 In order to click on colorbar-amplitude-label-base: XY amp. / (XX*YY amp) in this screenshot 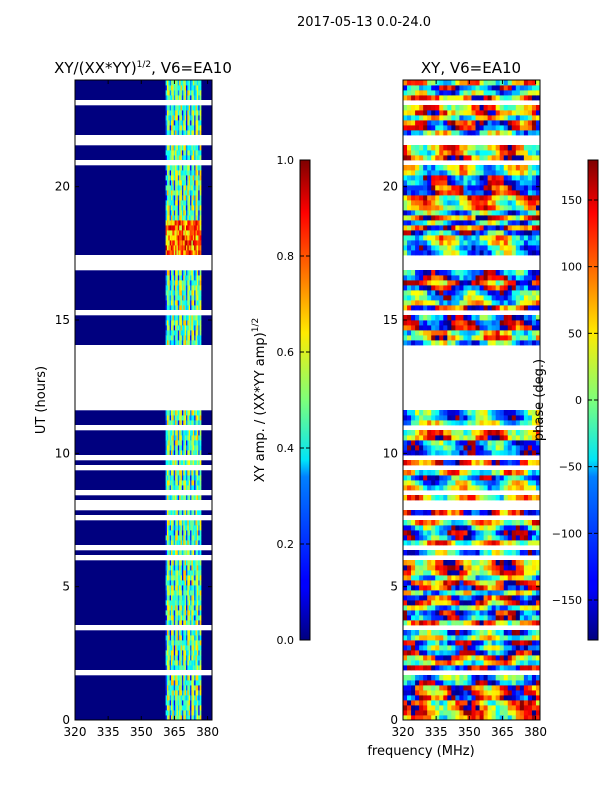, I will do `click(260, 407)`.